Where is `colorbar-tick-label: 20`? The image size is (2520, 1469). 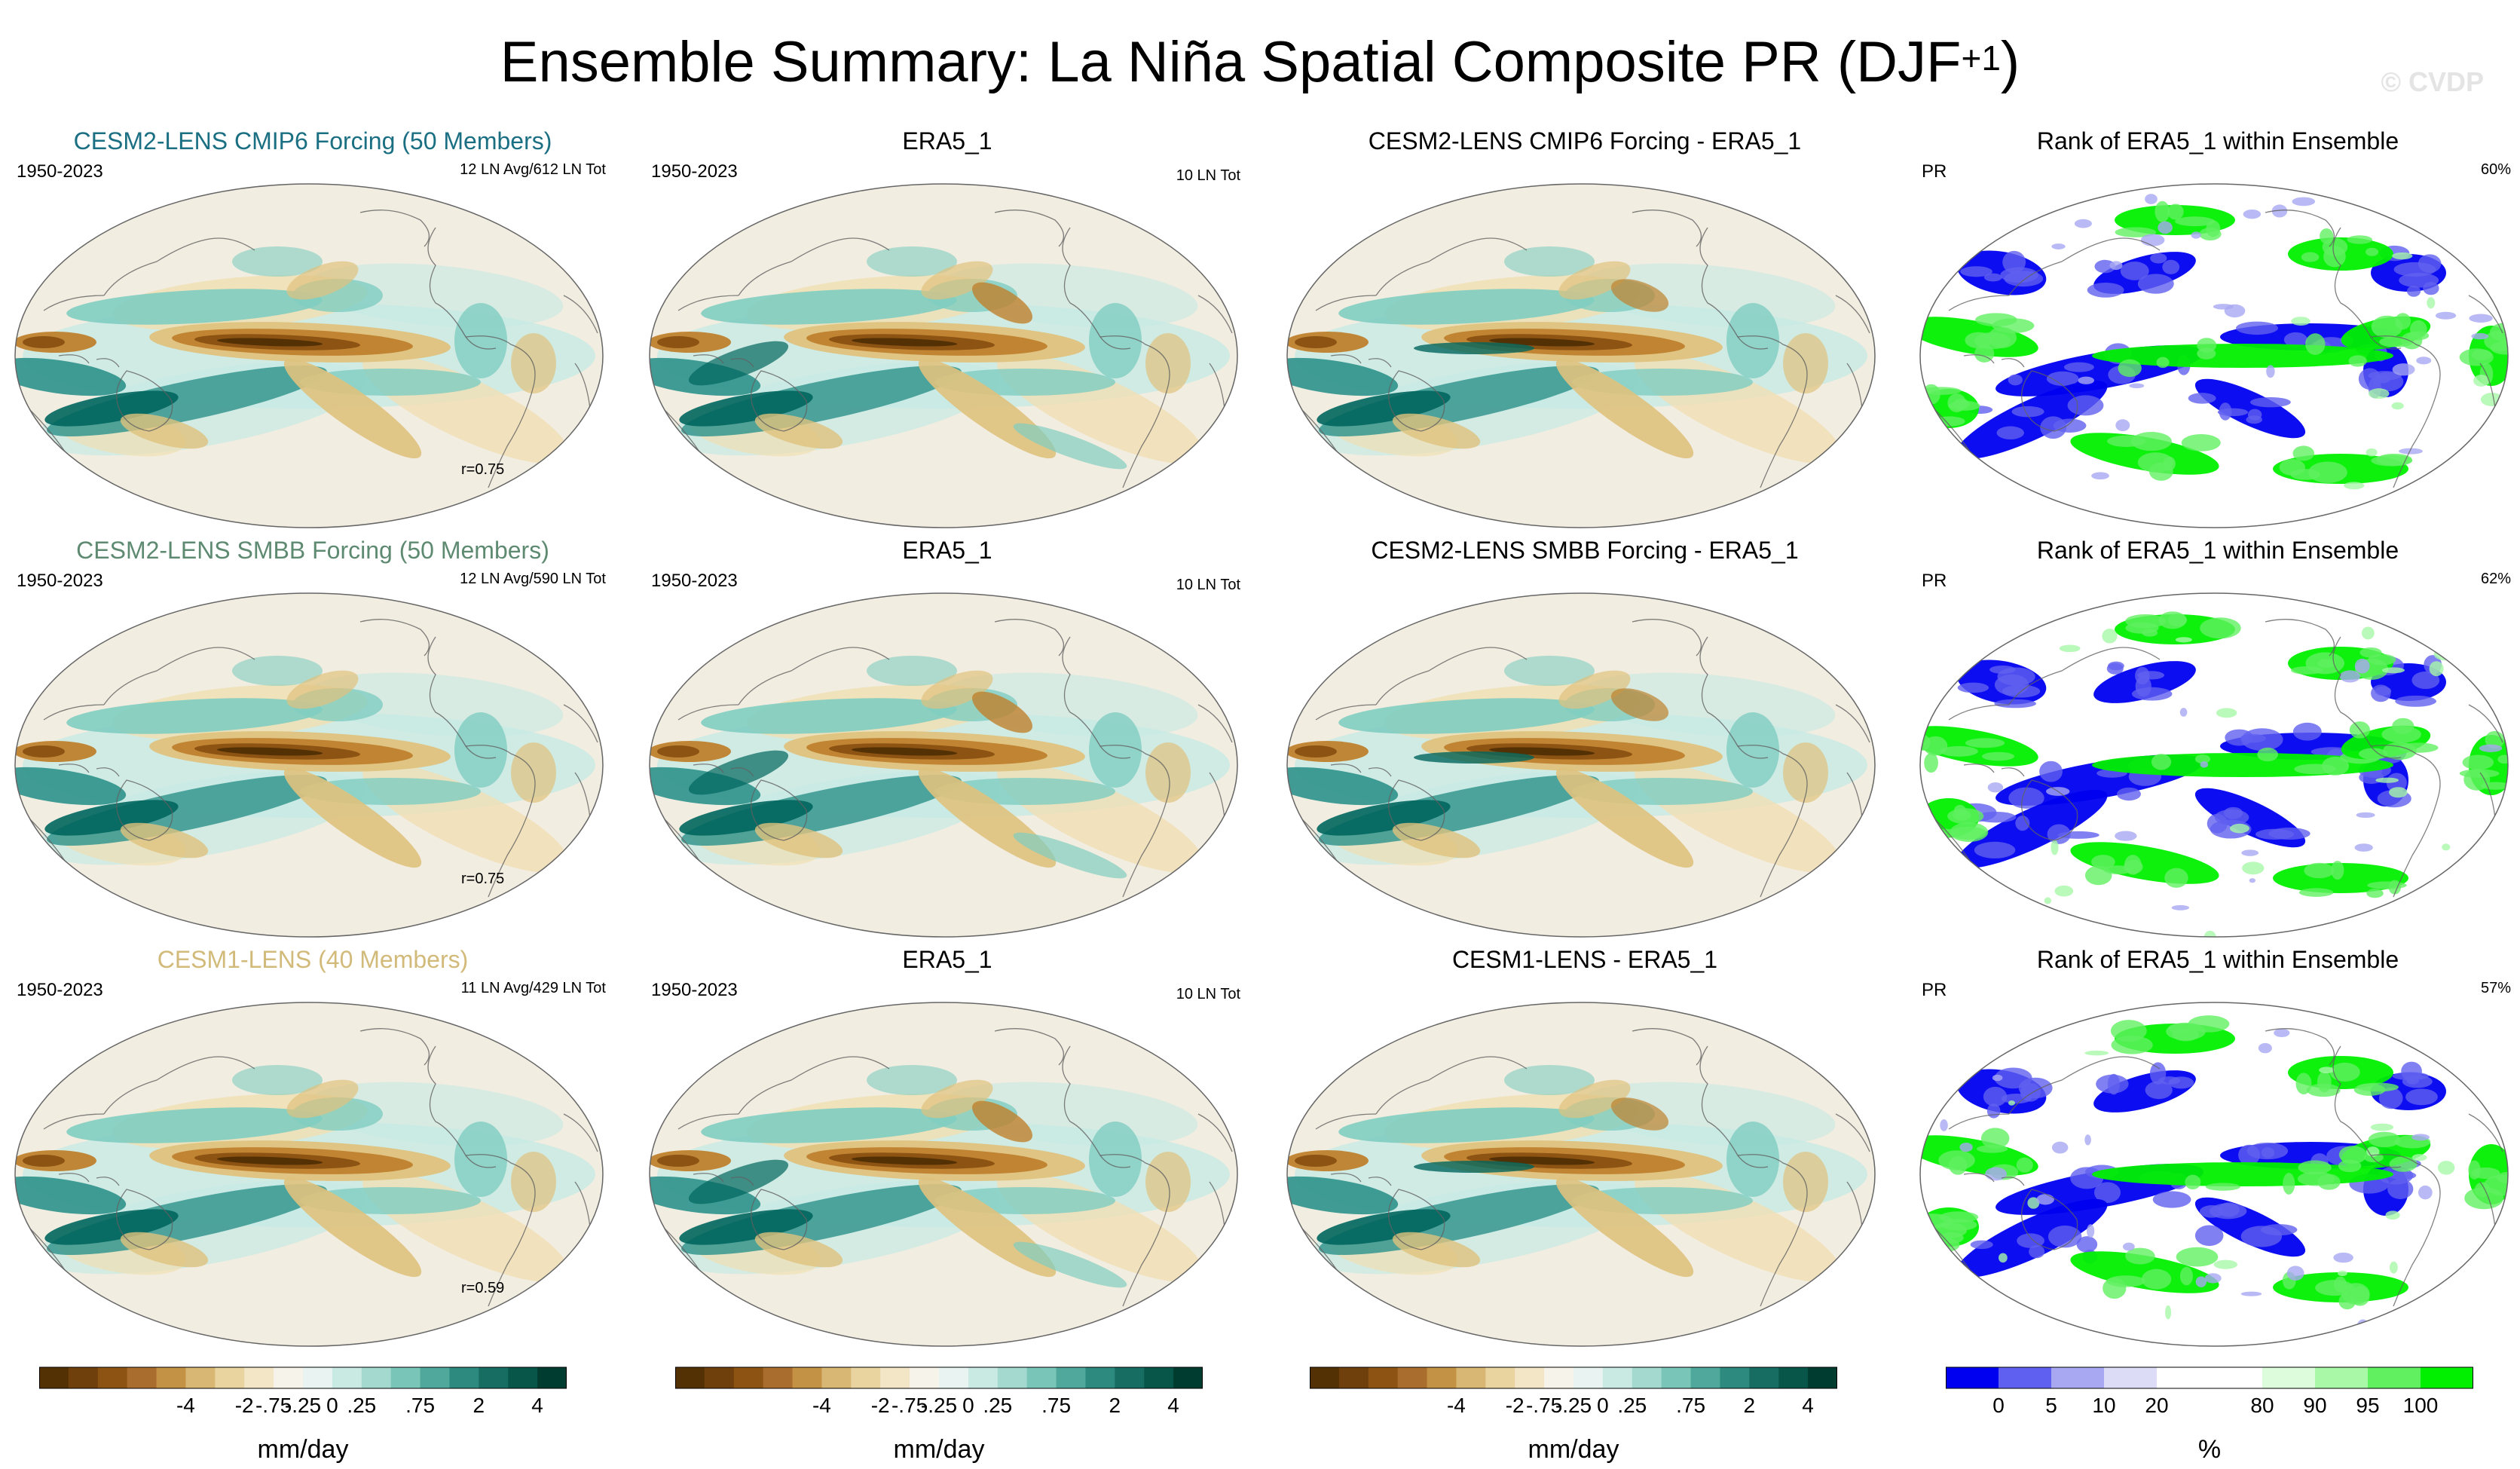
colorbar-tick-label: 20 is located at coordinates (2156, 1405).